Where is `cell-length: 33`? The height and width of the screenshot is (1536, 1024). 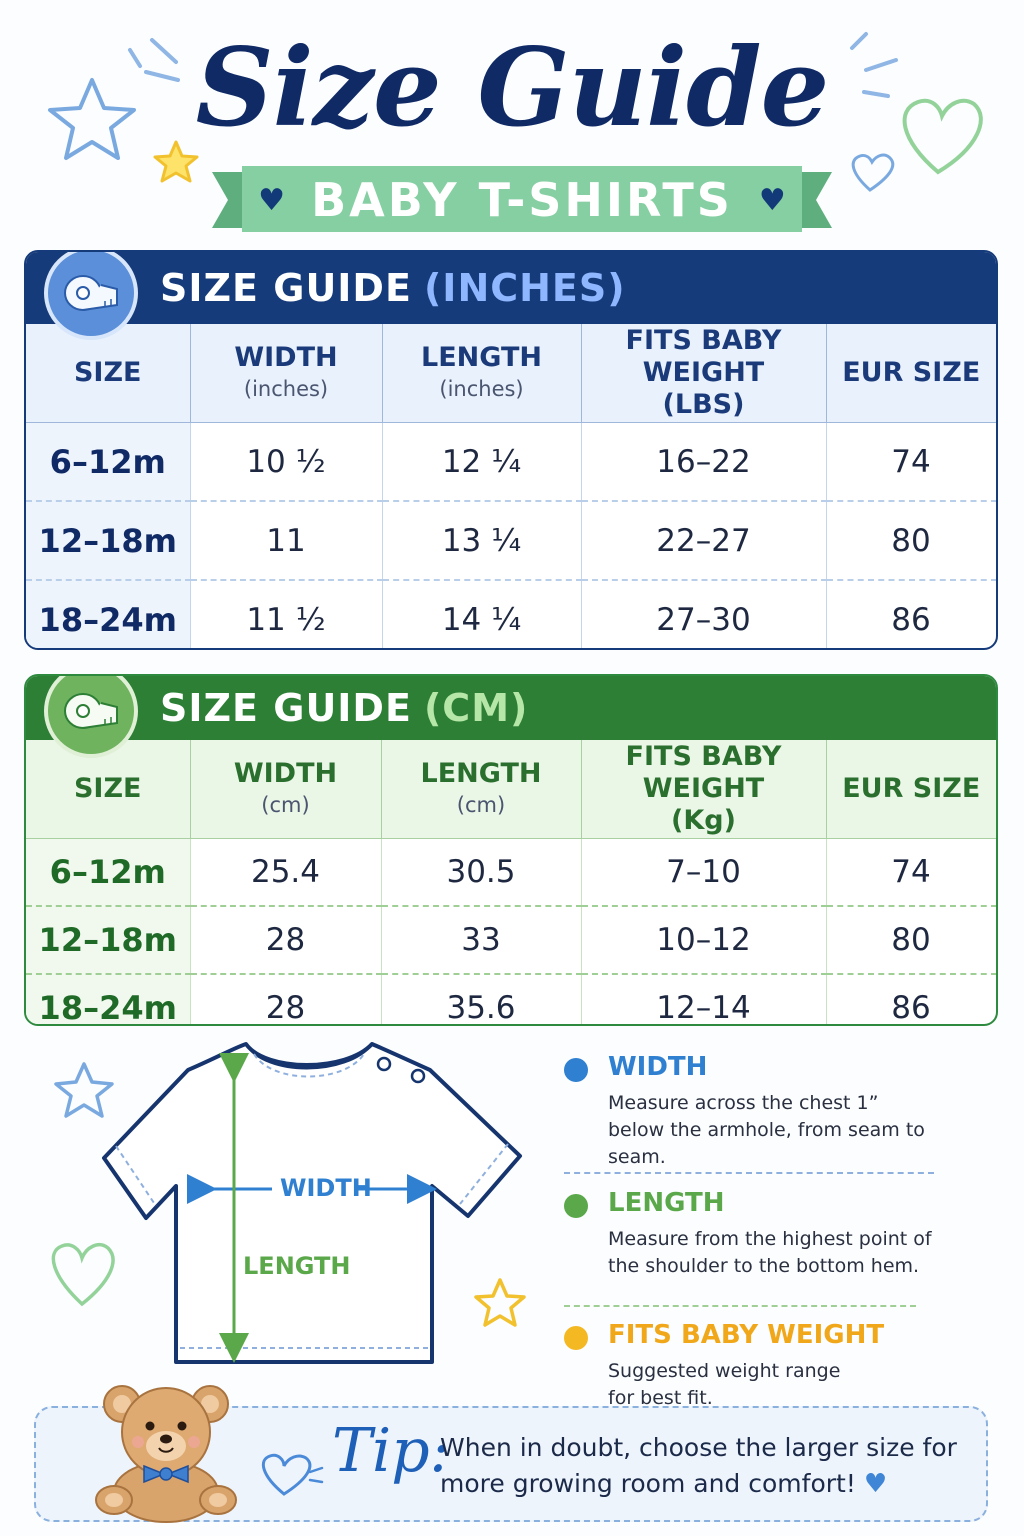
cell-length: 33 is located at coordinates (481, 940).